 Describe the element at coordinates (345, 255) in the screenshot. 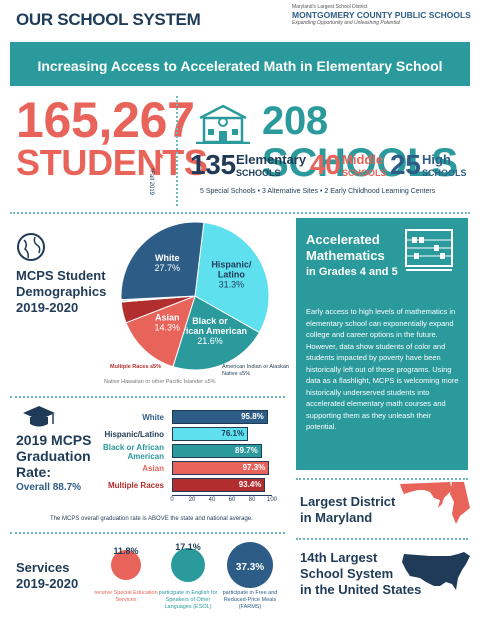

I see `accelerated-title-line2: Mathematics` at that location.